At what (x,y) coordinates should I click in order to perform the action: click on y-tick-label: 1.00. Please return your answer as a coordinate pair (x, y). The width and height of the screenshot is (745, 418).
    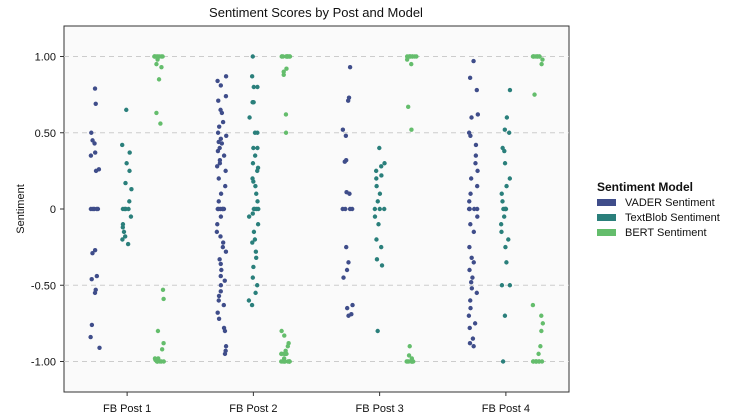
    Looking at the image, I should click on (45, 58).